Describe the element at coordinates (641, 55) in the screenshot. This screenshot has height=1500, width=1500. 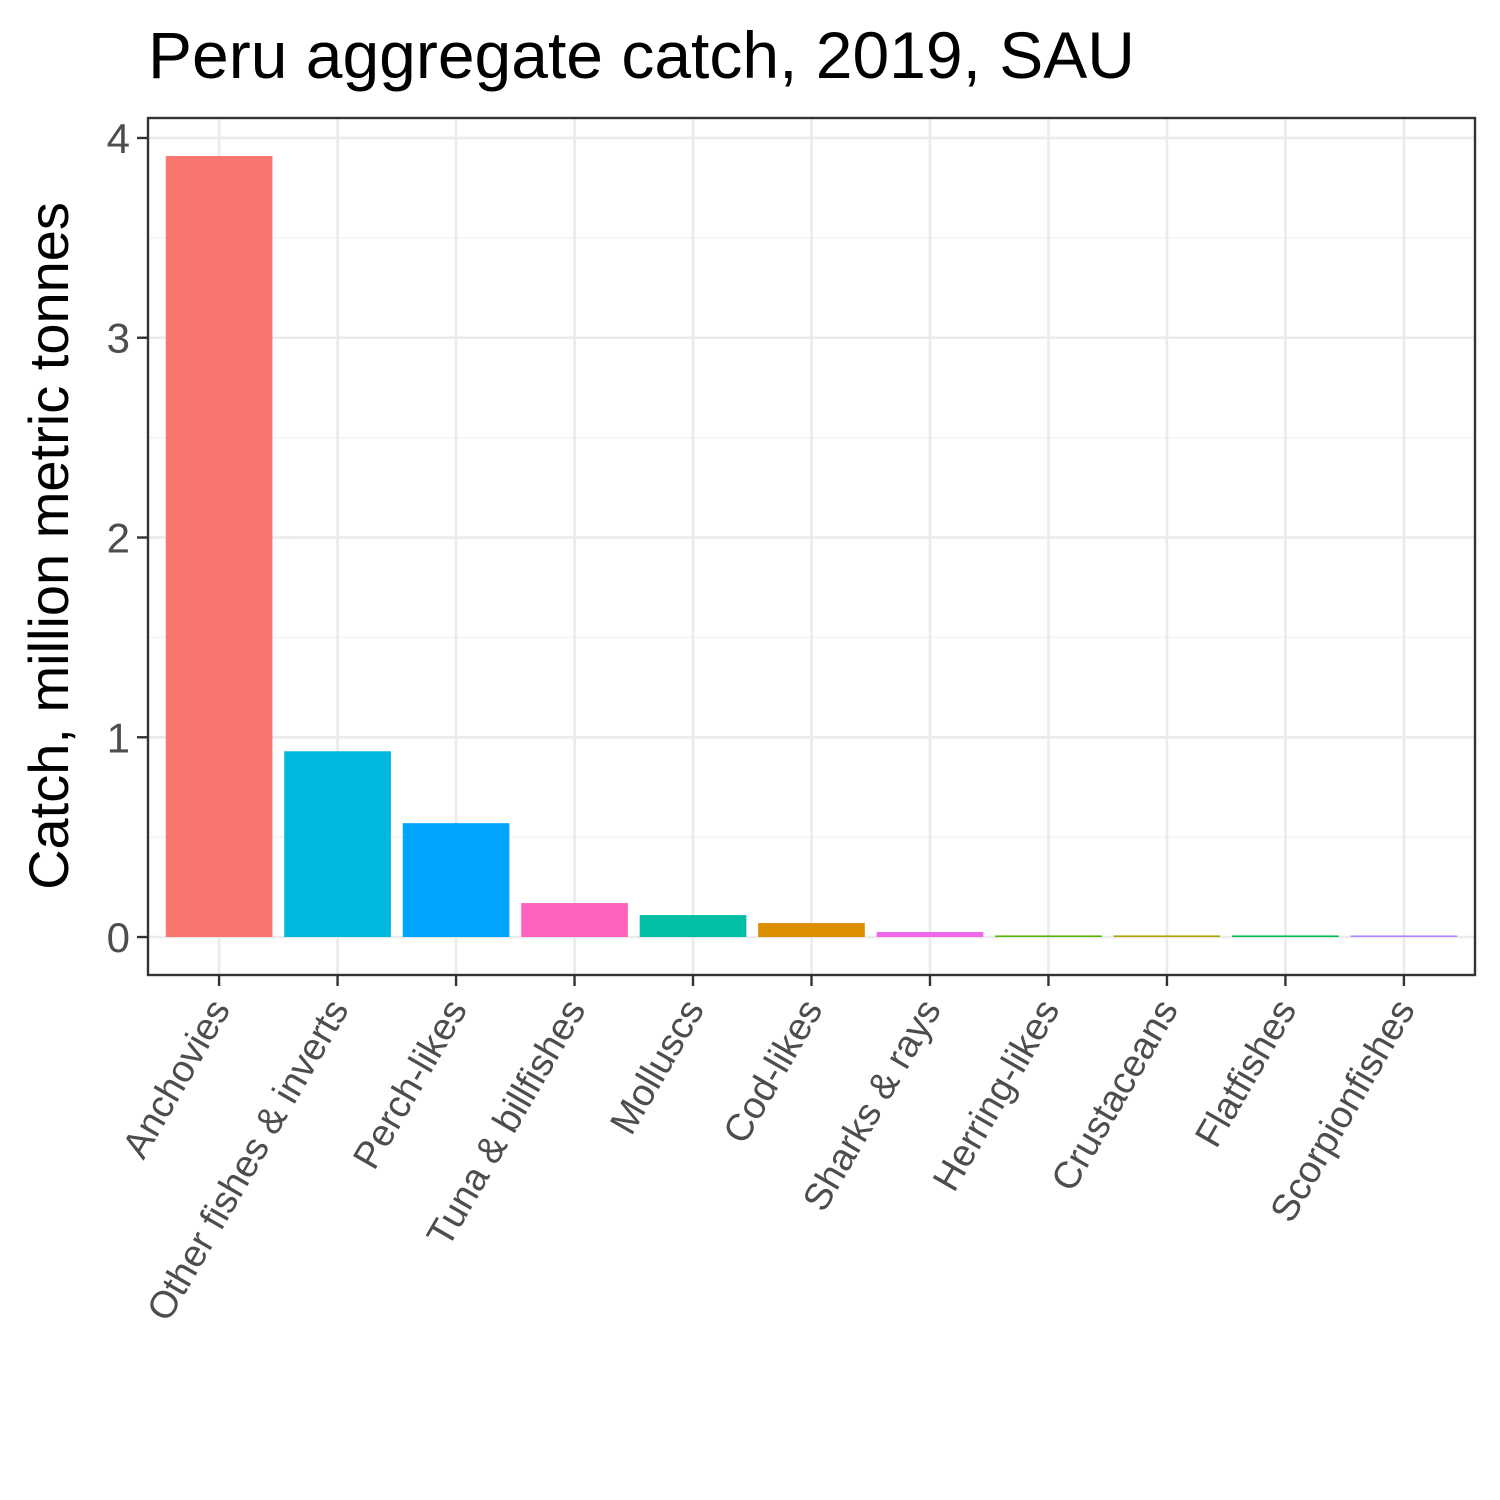
I see `chart-title: Peru aggregate catch, 2019, SAU` at that location.